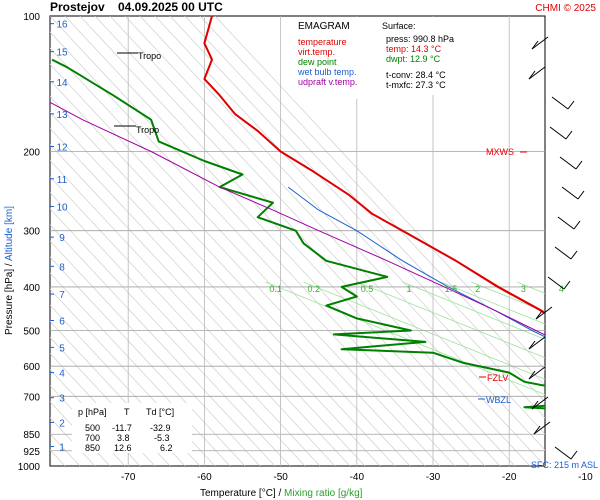 This screenshot has width=600, height=500. Describe the element at coordinates (324, 26) in the screenshot. I see `legend-title: EMAGRAM` at that location.